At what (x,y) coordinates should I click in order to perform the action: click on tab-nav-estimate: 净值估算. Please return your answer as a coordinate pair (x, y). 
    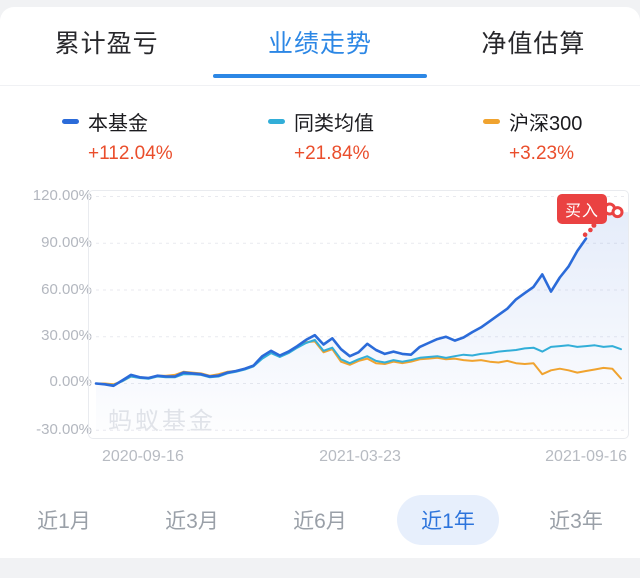
    Looking at the image, I should click on (533, 46).